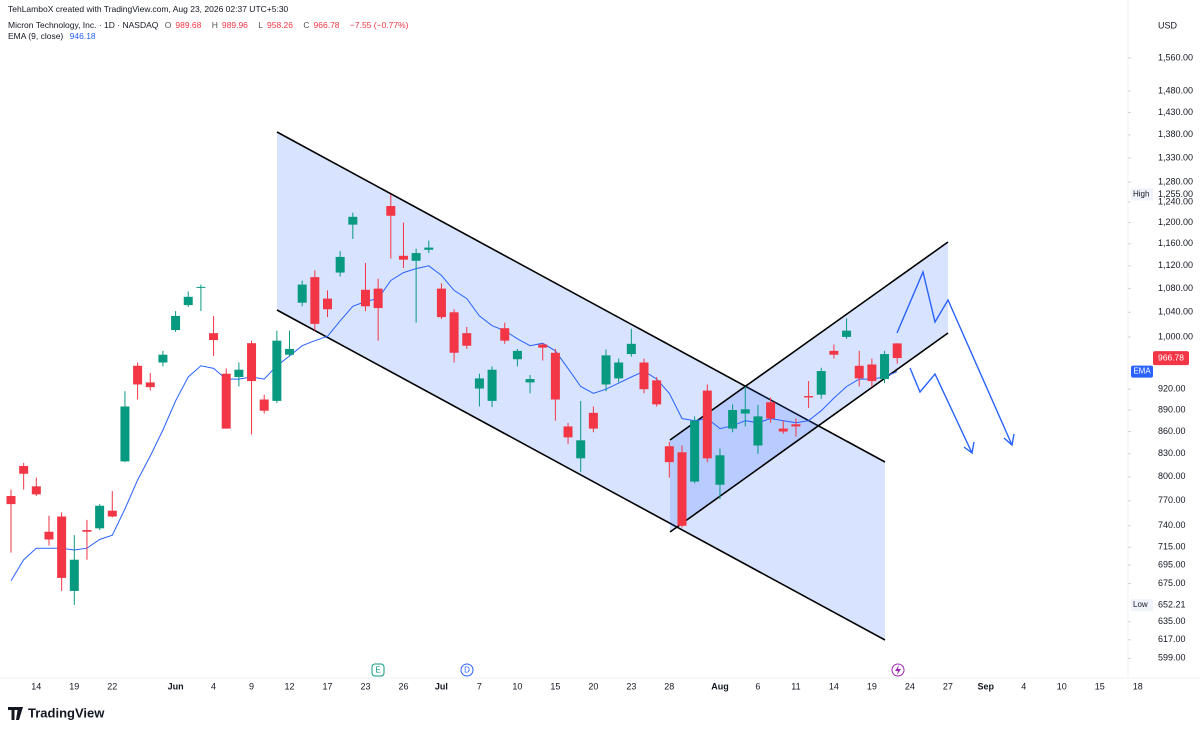 This screenshot has height=730, width=1200. What do you see at coordinates (1172, 389) in the screenshot?
I see `y-tick-label: 920.00` at bounding box center [1172, 389].